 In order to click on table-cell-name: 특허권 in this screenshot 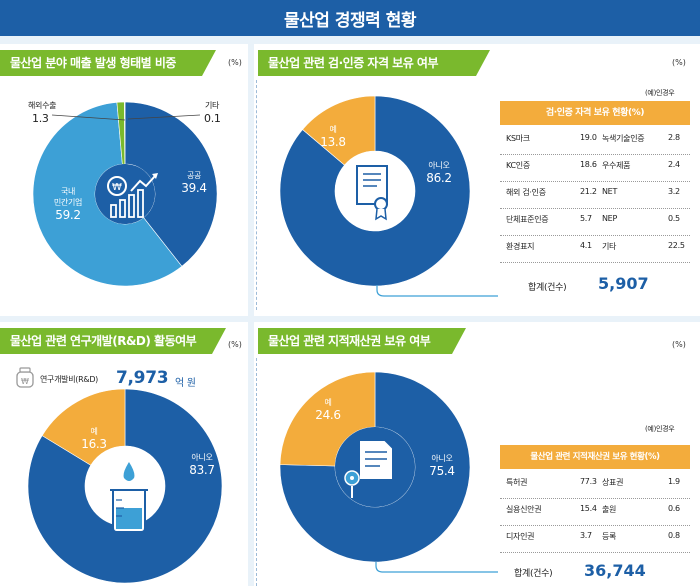, I will do `click(517, 482)`.